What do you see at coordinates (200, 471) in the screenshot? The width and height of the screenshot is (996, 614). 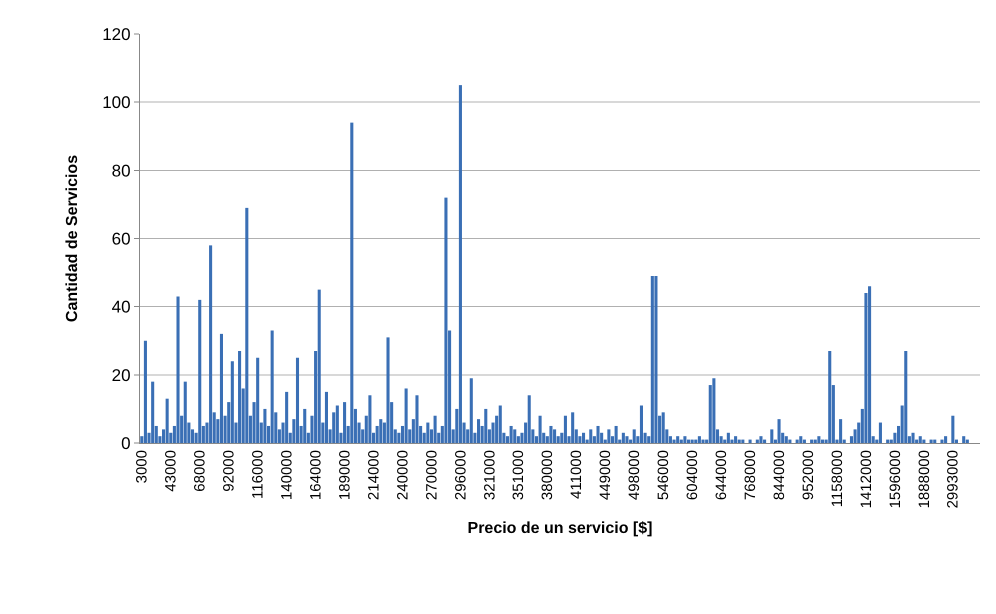 I see `x-tick-label: 68000` at bounding box center [200, 471].